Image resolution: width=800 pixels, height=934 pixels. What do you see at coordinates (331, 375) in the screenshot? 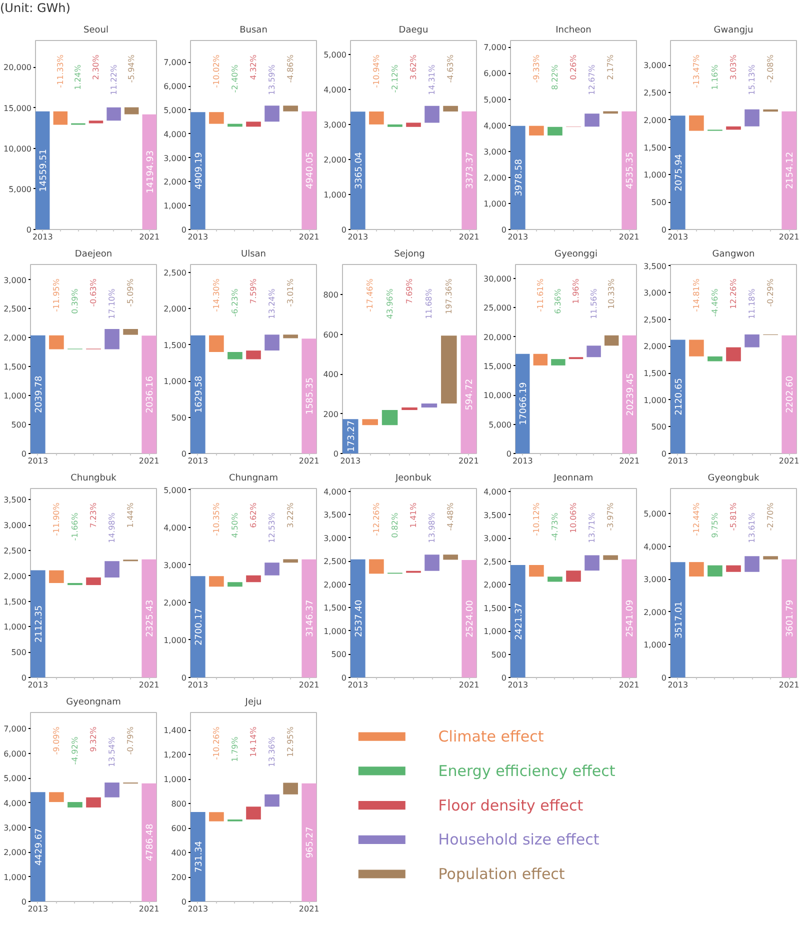
I see `y-tick-label: 400` at bounding box center [331, 375].